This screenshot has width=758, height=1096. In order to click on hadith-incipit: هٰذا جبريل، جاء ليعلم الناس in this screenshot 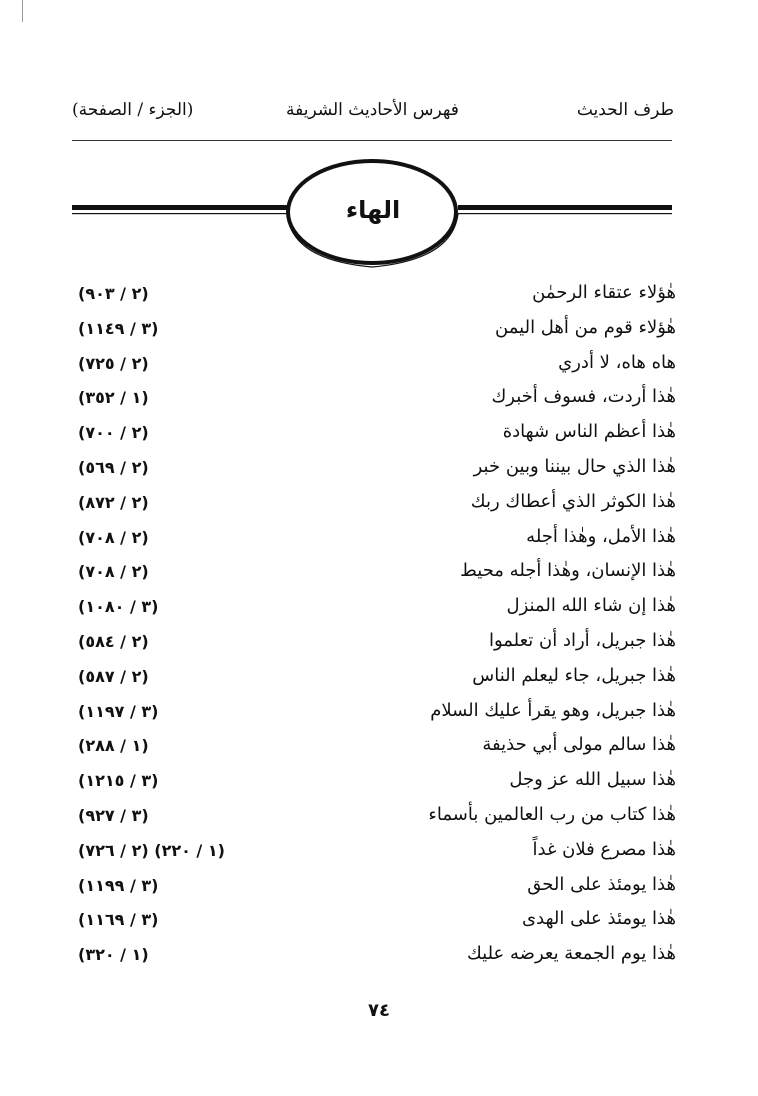, I will do `click(574, 675)`.